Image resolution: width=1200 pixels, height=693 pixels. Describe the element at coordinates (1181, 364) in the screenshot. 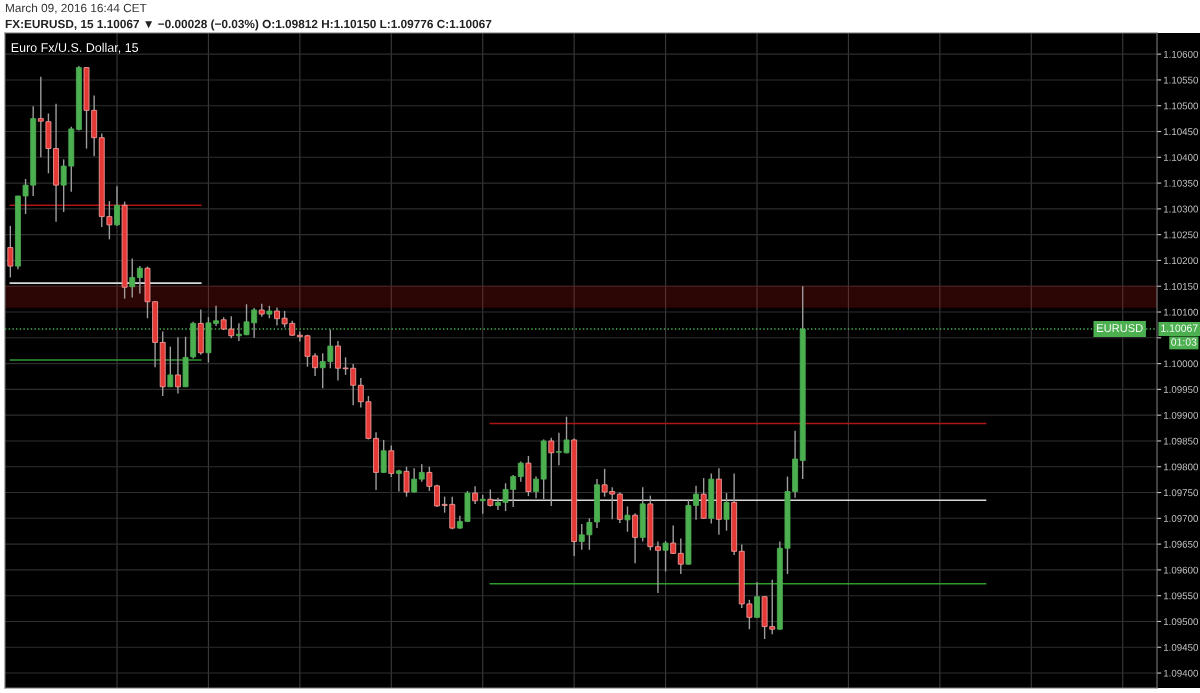

I see `y-tick-label: 1.10000` at that location.